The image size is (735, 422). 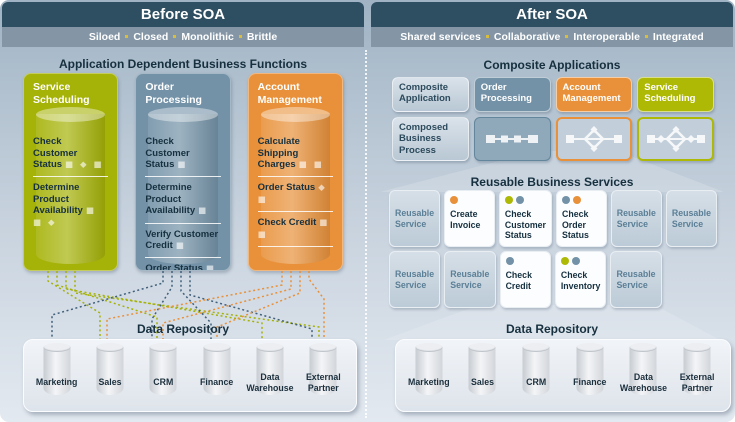 What do you see at coordinates (289, 94) in the screenshot?
I see `app-name: Account Management` at bounding box center [289, 94].